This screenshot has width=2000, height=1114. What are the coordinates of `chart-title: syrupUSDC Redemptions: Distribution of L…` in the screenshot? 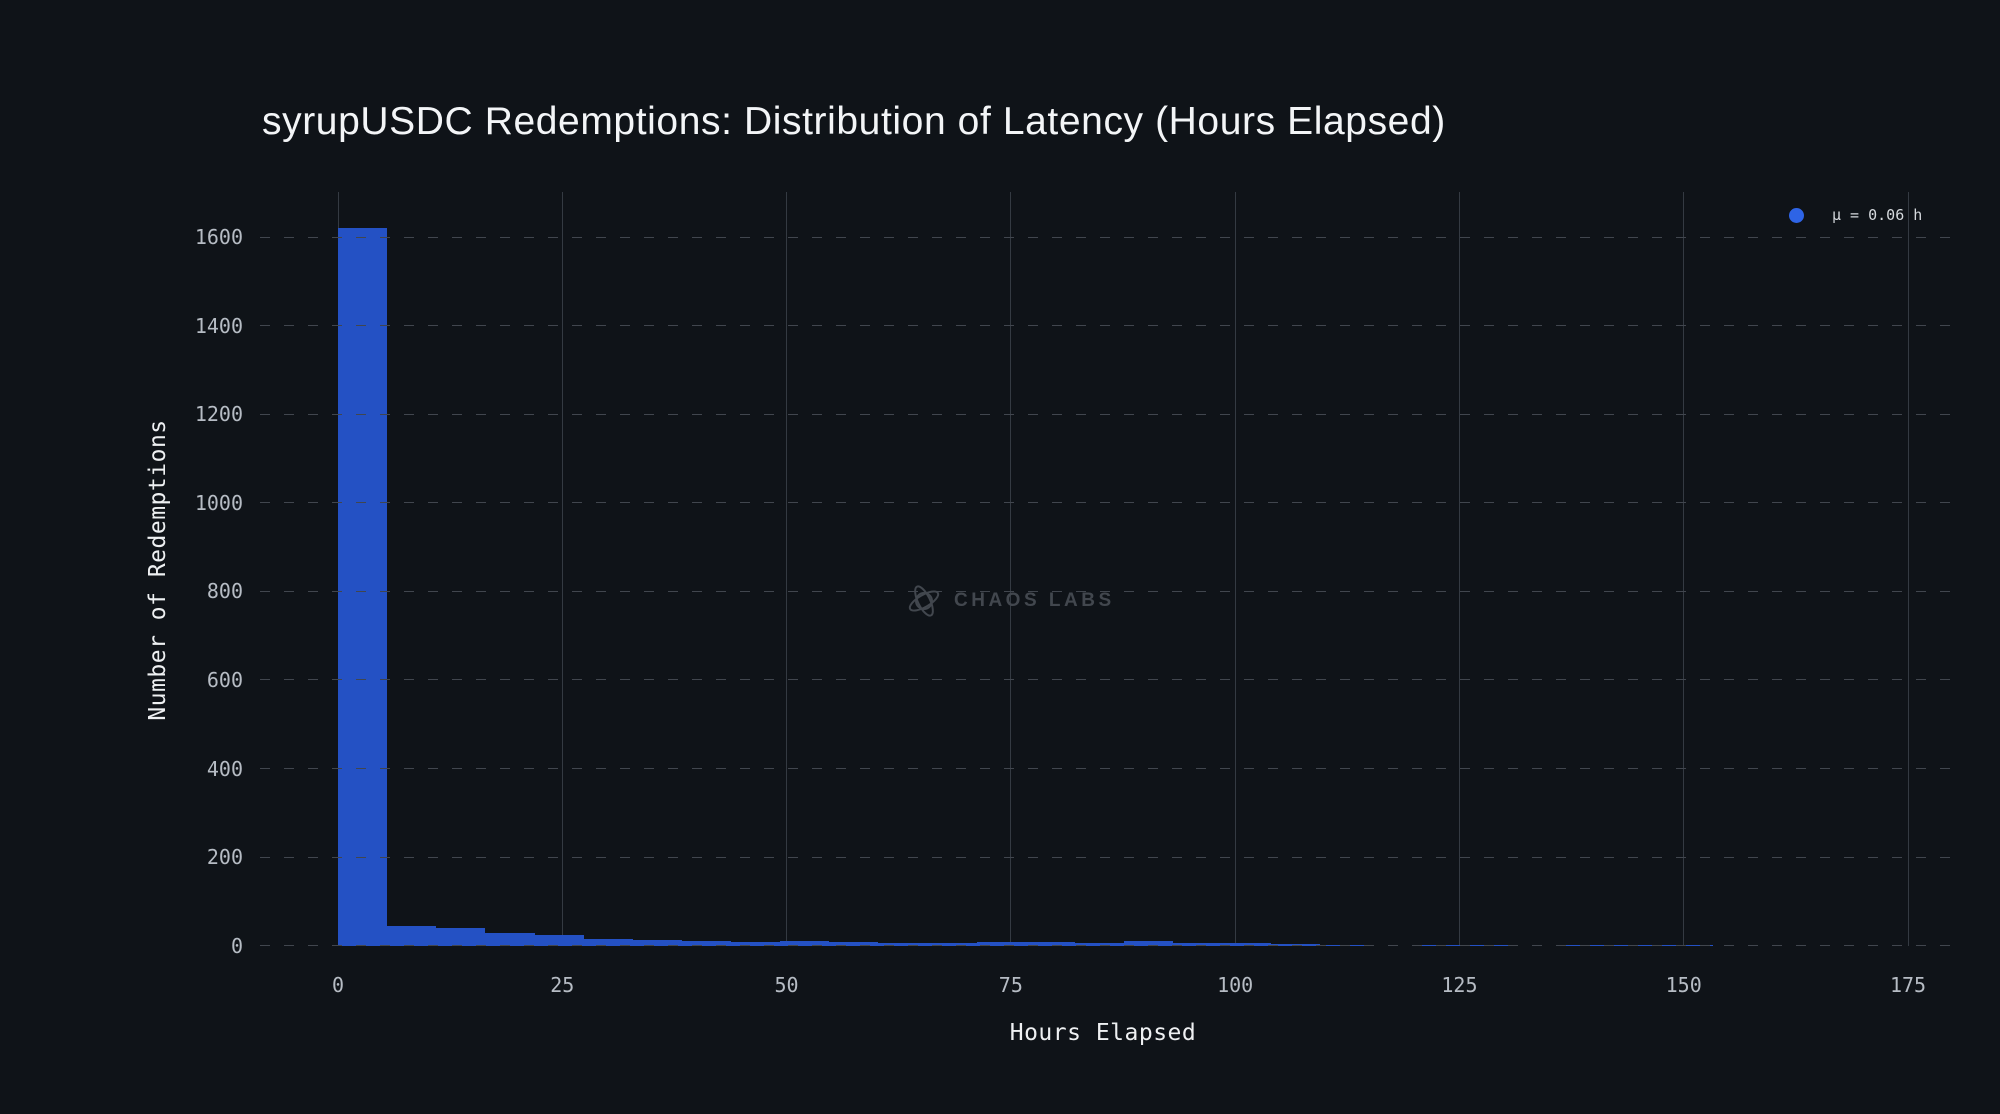 It's located at (854, 121).